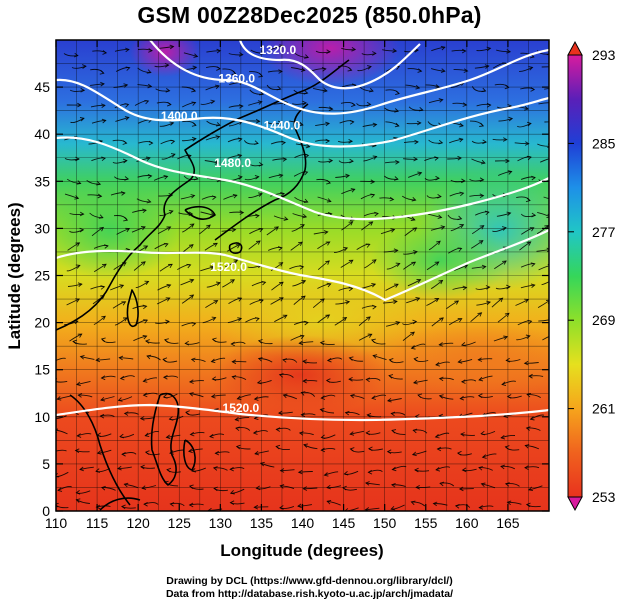 The image size is (619, 605). What do you see at coordinates (46, 511) in the screenshot?
I see `y-tick-label: 0` at bounding box center [46, 511].